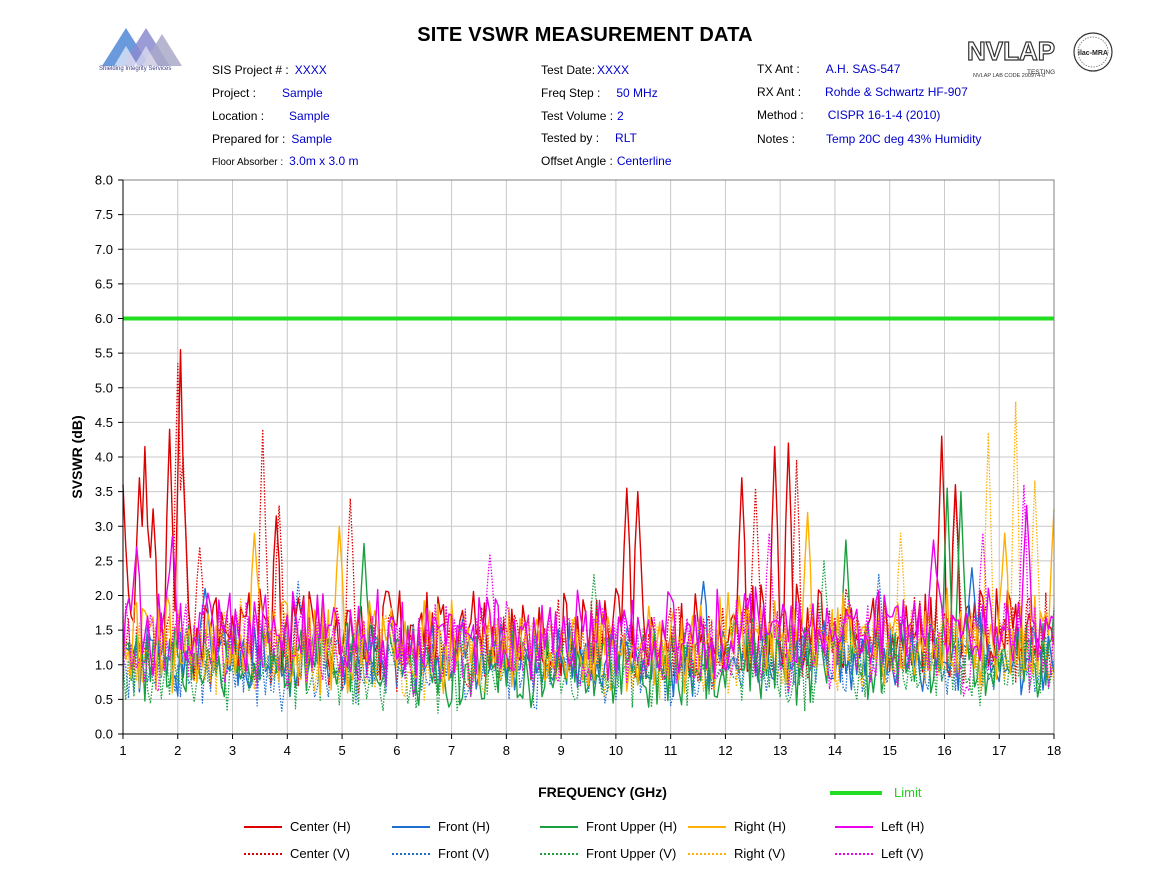 Image resolution: width=1165 pixels, height=888 pixels. What do you see at coordinates (267, 93) in the screenshot?
I see `info-project: Project : Sample` at bounding box center [267, 93].